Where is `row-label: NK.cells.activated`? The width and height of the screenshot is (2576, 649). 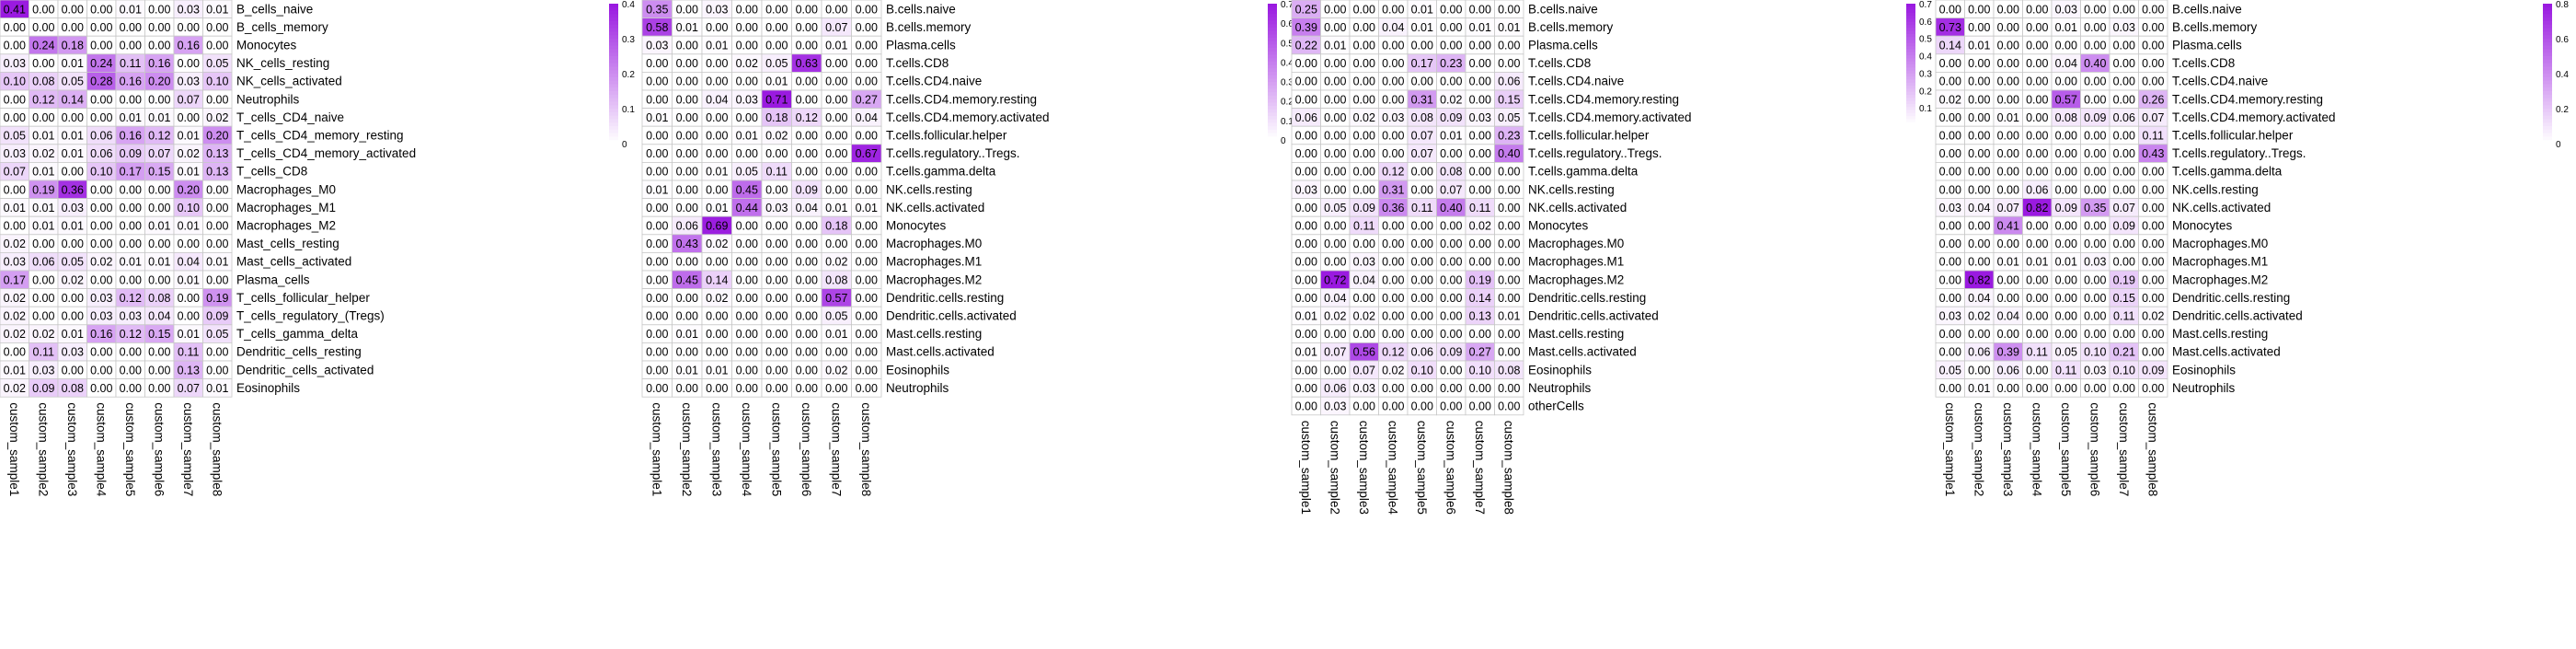
row-label: NK.cells.activated is located at coordinates (935, 207).